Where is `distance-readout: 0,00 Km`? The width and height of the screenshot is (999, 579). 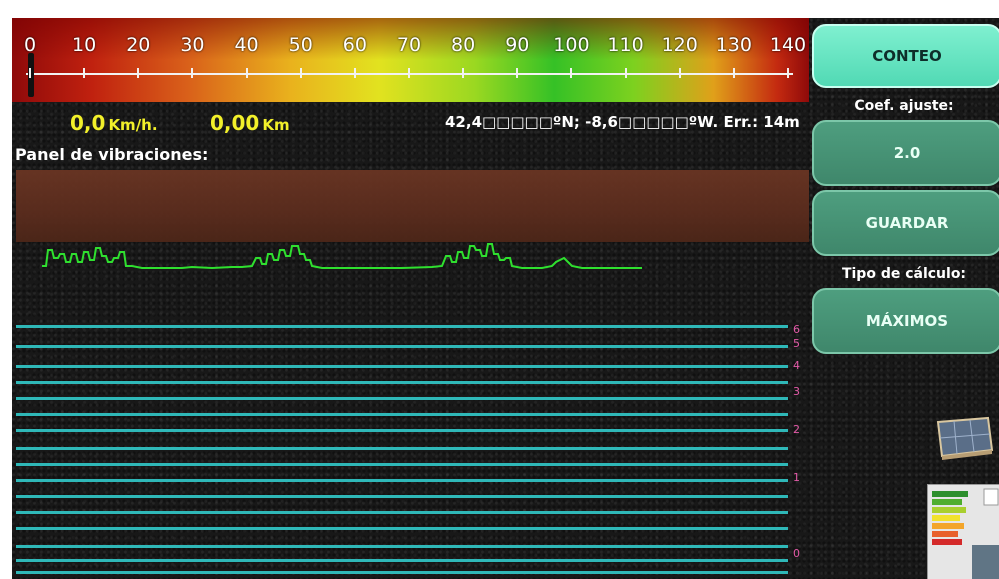
distance-readout: 0,00 Km is located at coordinates (250, 123).